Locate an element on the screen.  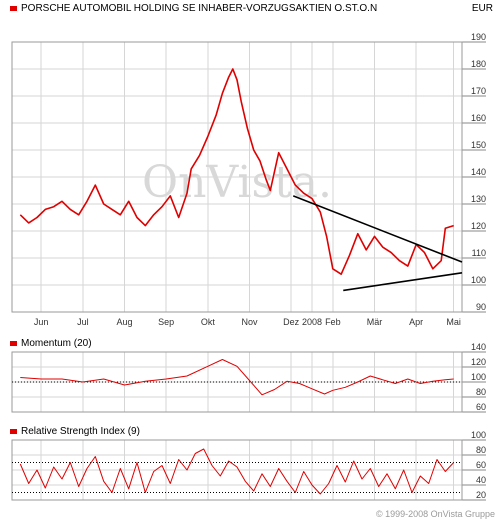
momentum-title-text: Momentum (20) is located at coordinates (56, 343).